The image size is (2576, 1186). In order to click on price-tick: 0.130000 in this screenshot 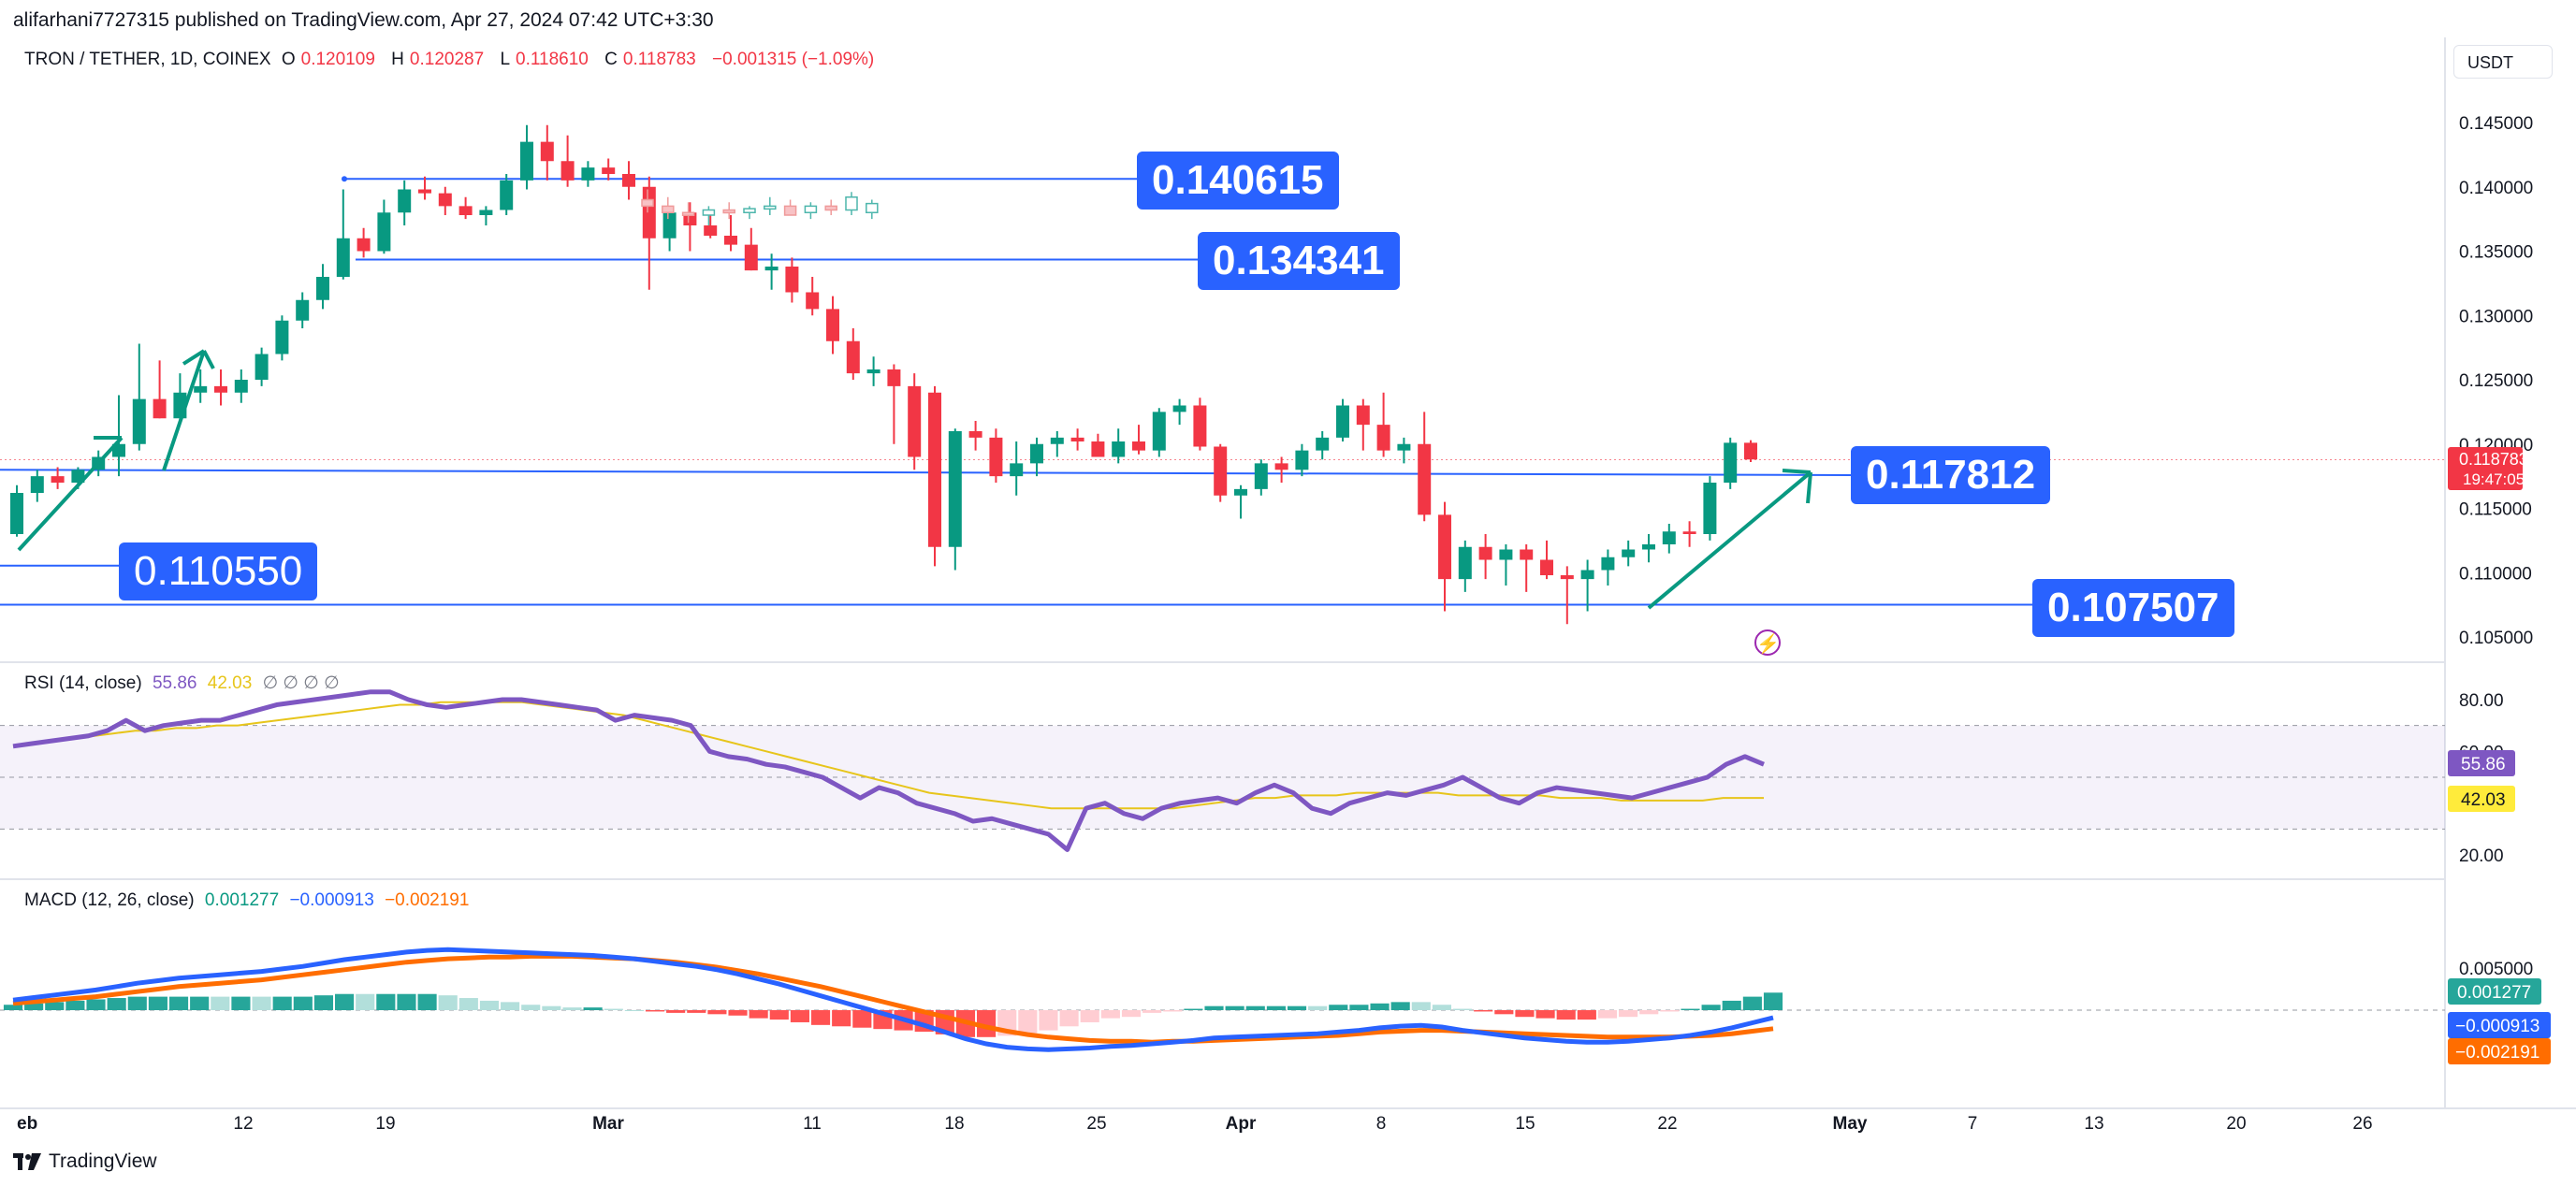, I will do `click(2496, 316)`.